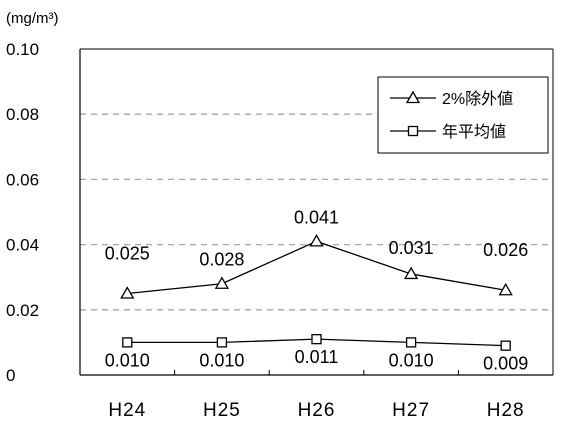 This screenshot has height=425, width=563. I want to click on y-tick-labels: 0.10 0.08 0.06 0.04 0.02 0, so click(22, 212).